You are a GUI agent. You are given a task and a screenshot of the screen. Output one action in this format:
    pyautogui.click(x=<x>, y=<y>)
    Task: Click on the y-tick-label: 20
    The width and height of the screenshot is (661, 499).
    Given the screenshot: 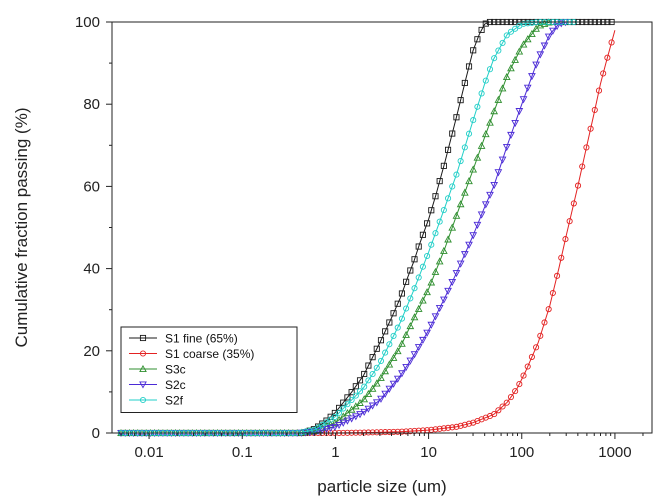 What is the action you would take?
    pyautogui.click(x=91, y=351)
    